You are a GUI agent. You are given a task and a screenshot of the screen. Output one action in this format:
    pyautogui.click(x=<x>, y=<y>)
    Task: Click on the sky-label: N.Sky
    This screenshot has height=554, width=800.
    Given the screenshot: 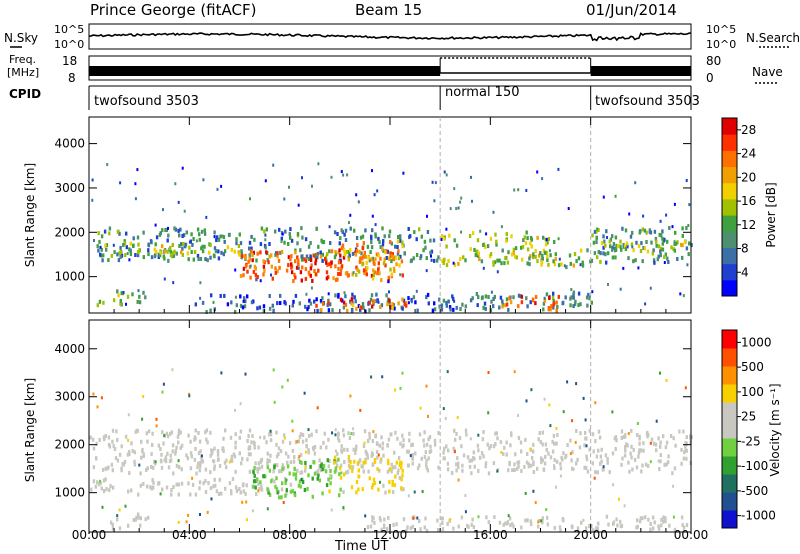 What is the action you would take?
    pyautogui.click(x=21, y=38)
    